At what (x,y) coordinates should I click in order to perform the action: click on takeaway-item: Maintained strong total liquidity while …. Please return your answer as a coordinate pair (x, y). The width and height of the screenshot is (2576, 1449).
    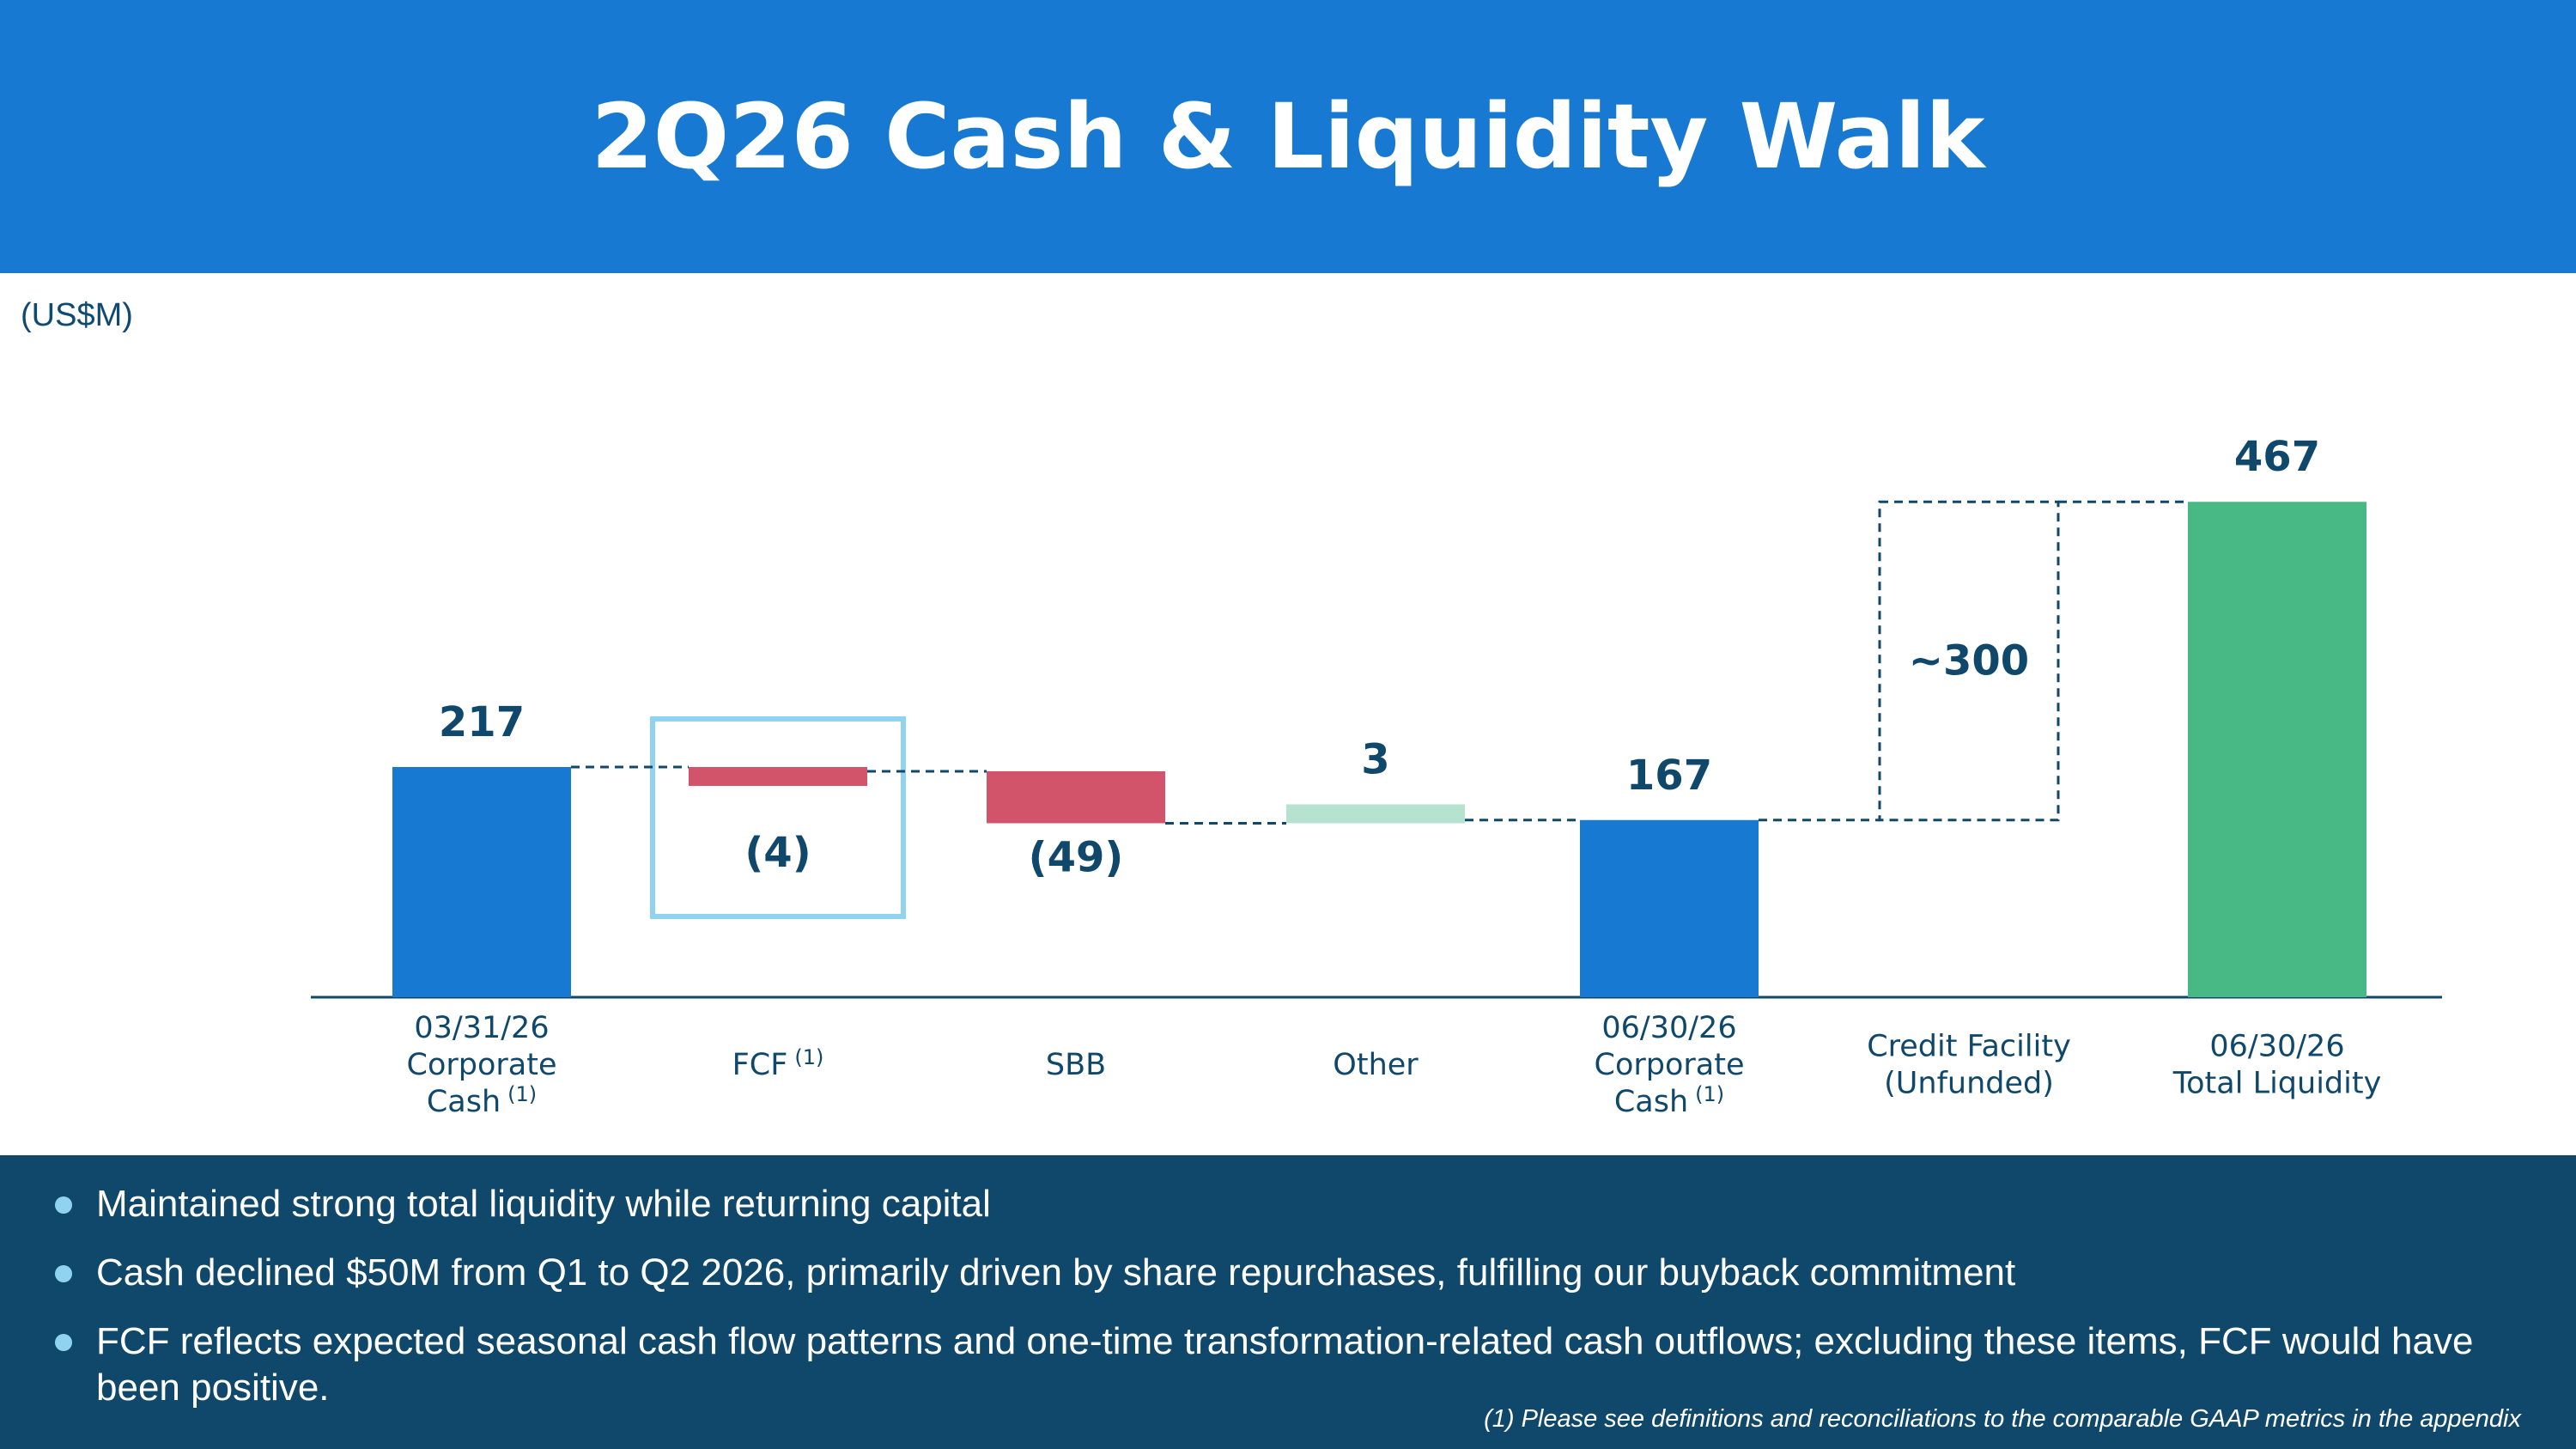
    Looking at the image, I should click on (1297, 1204).